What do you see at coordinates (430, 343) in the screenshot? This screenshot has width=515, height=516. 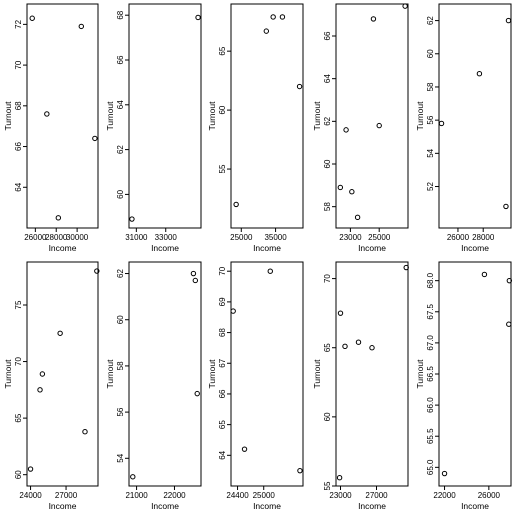 I see `y-tick-label: 67.0` at bounding box center [430, 343].